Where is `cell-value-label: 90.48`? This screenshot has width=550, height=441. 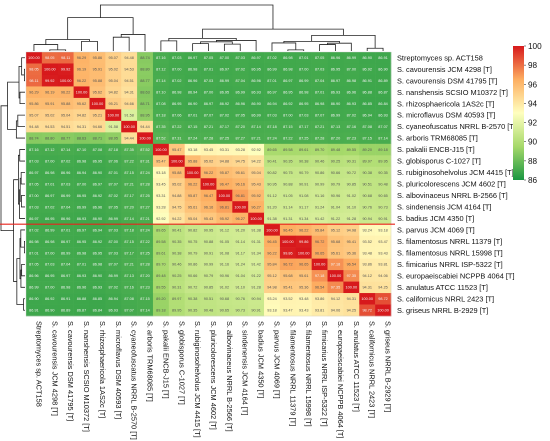 cell-value-label: 90.48 is located at coordinates (383, 184).